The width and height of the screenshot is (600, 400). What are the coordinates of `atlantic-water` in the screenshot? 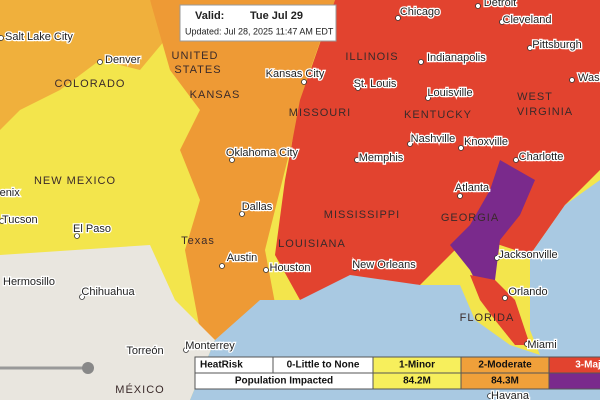 It's located at (565, 290).